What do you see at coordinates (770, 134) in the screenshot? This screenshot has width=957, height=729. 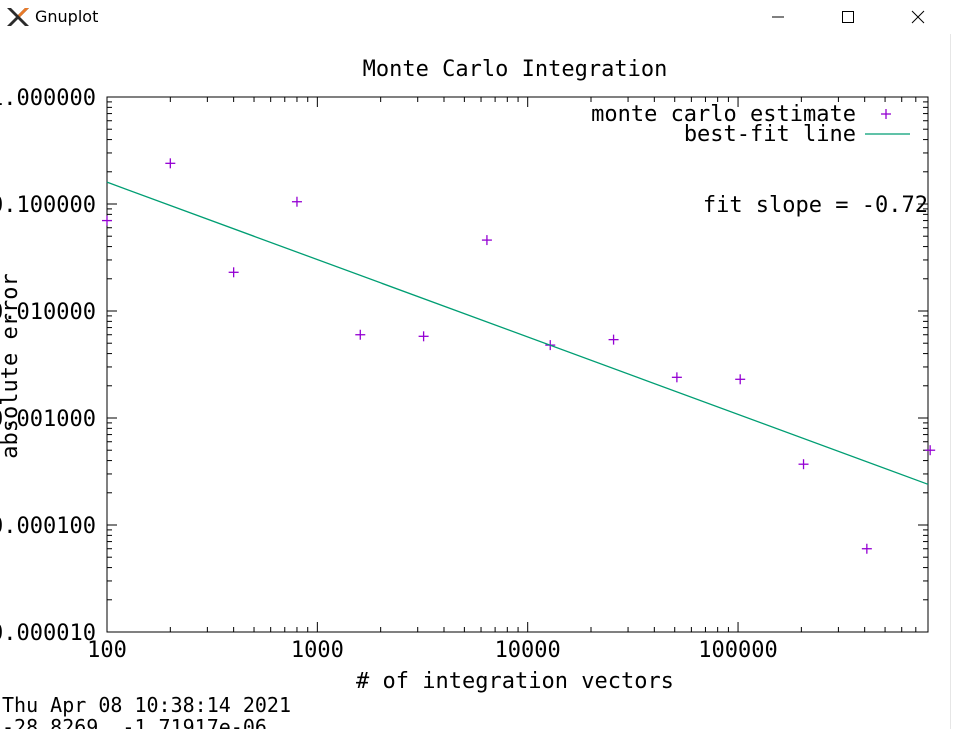 I see `legend-label: best-fit line` at bounding box center [770, 134].